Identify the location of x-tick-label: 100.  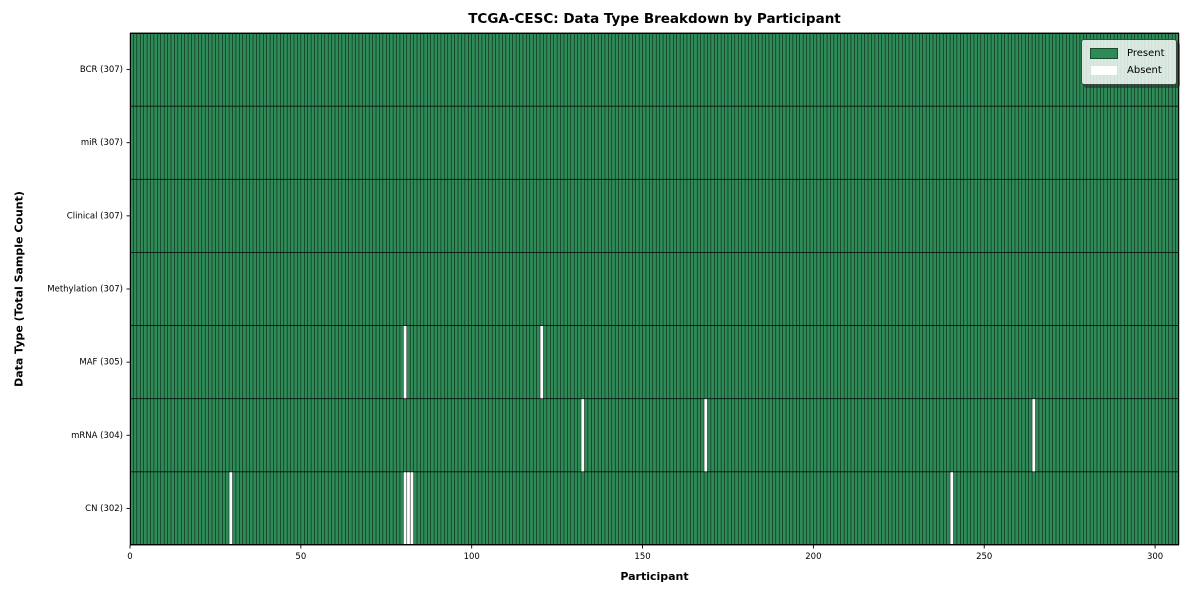
(472, 557).